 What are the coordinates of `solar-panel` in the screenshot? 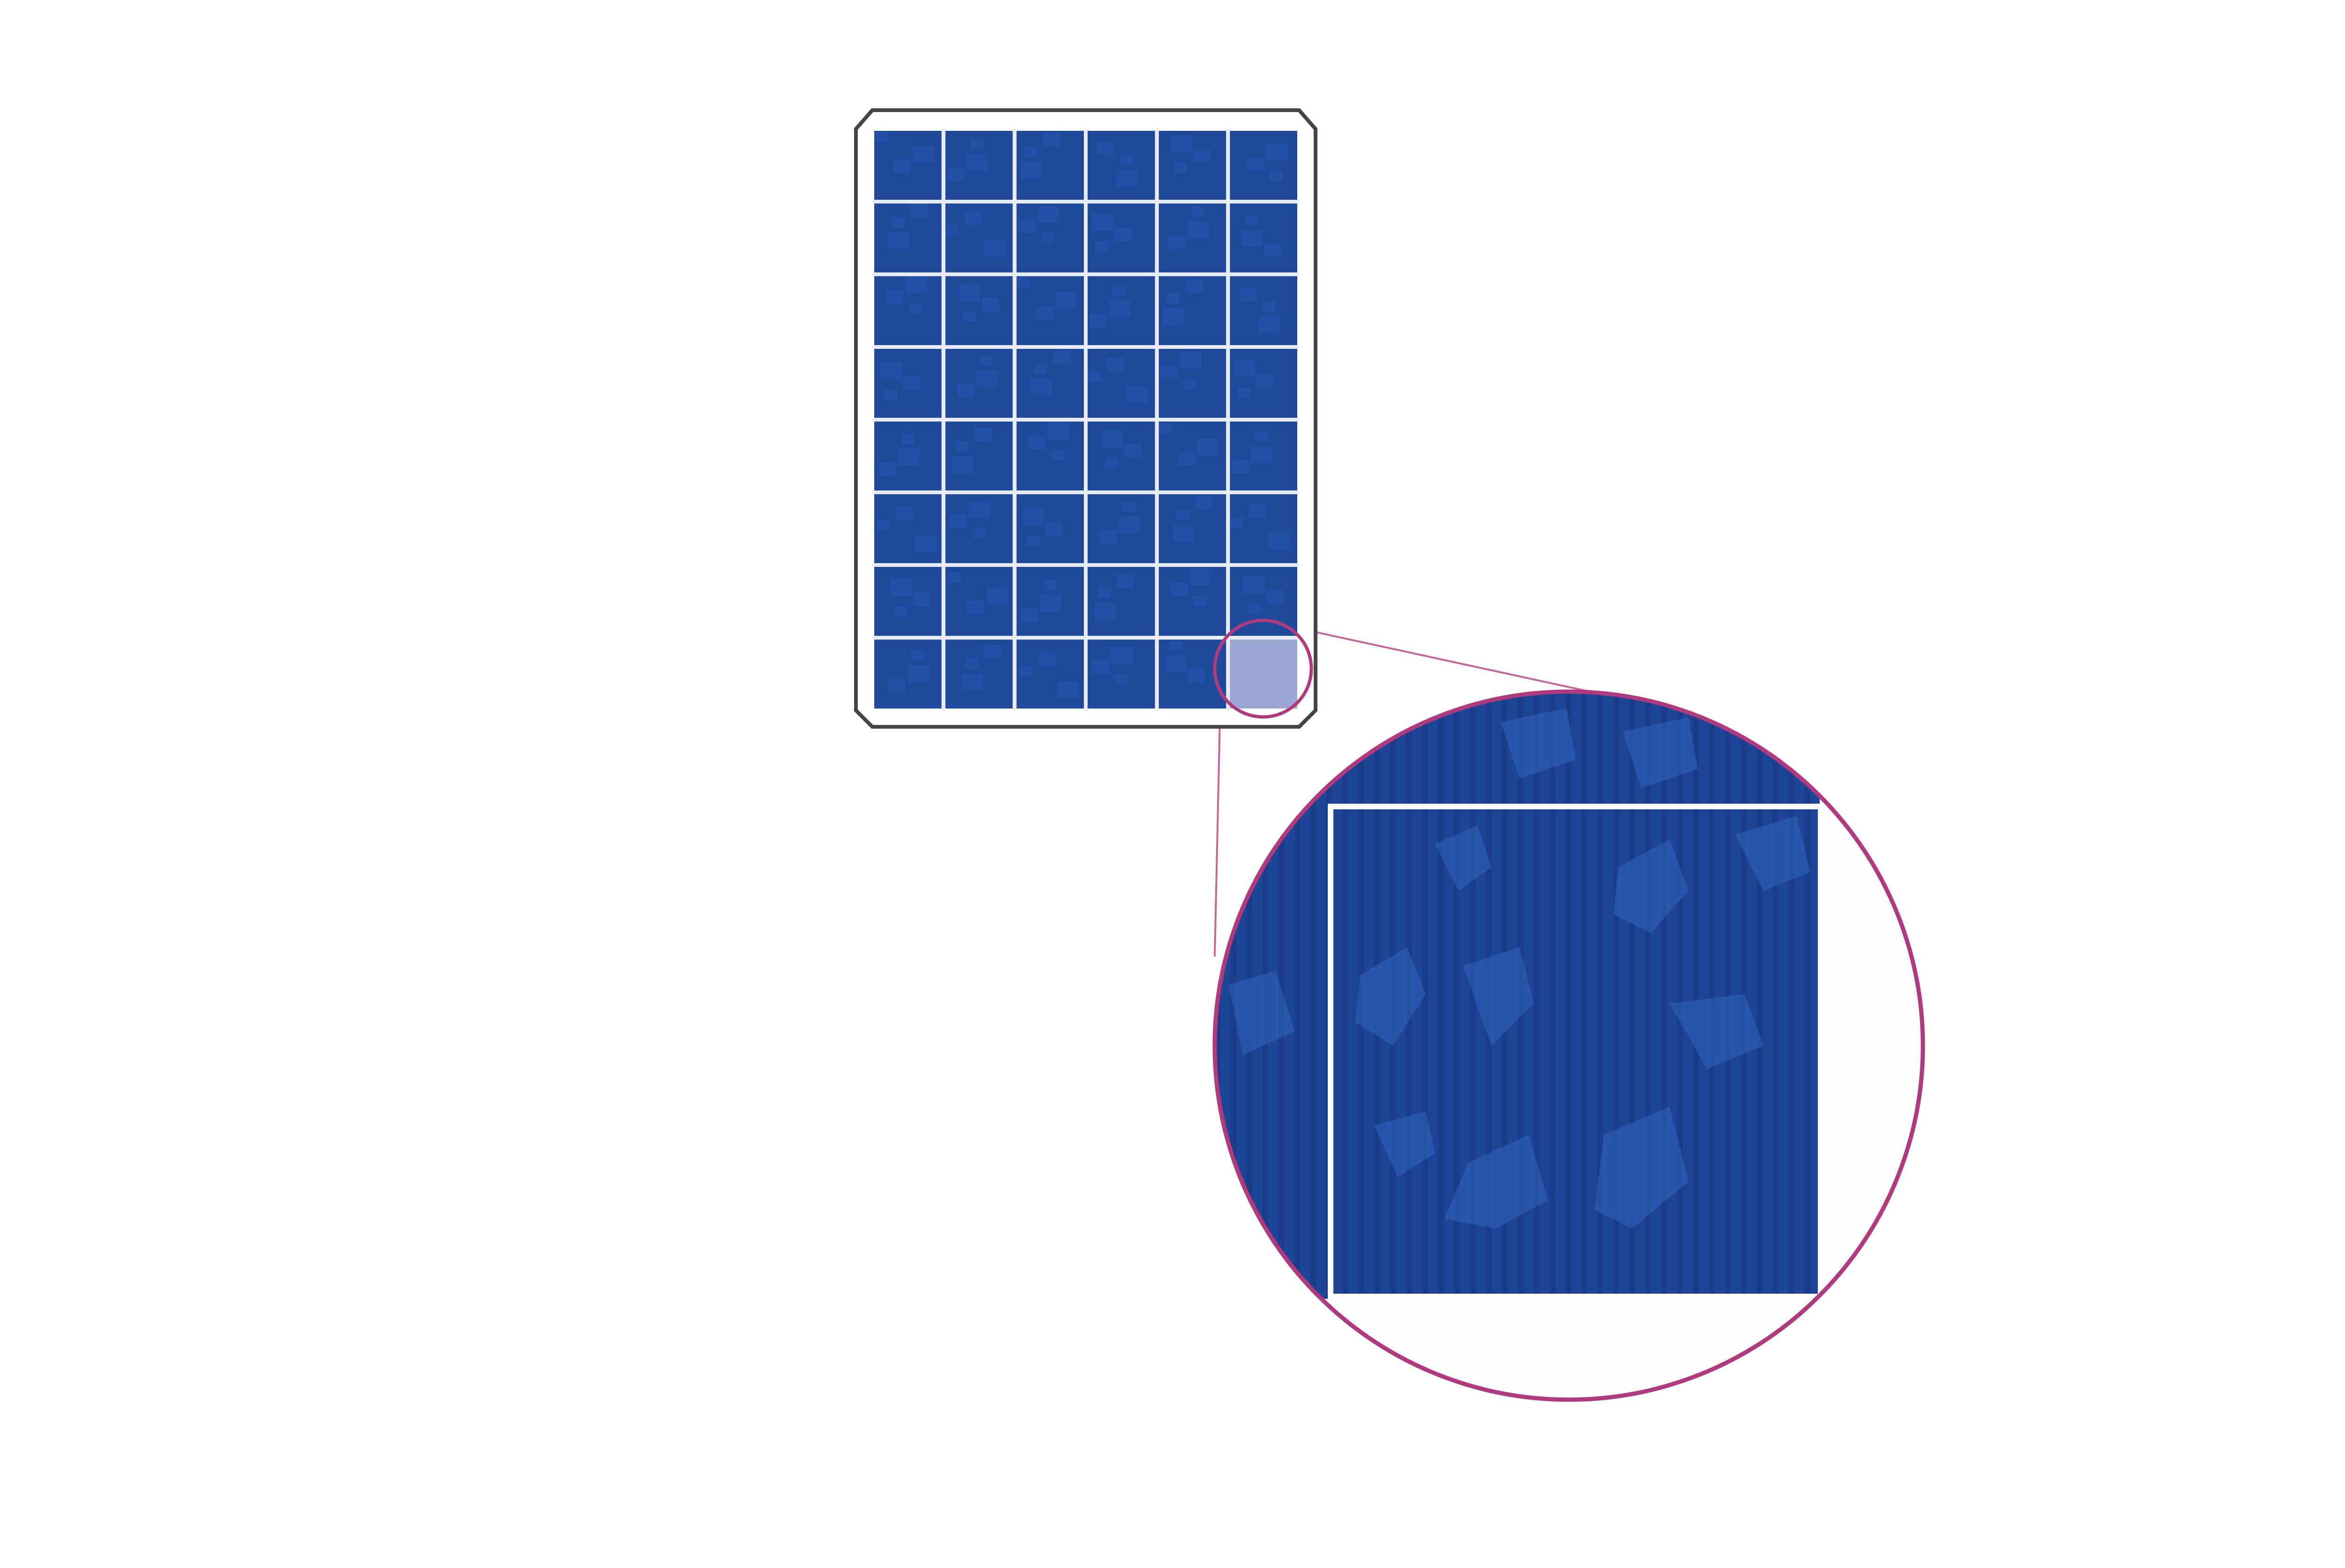 It's located at (1085, 419).